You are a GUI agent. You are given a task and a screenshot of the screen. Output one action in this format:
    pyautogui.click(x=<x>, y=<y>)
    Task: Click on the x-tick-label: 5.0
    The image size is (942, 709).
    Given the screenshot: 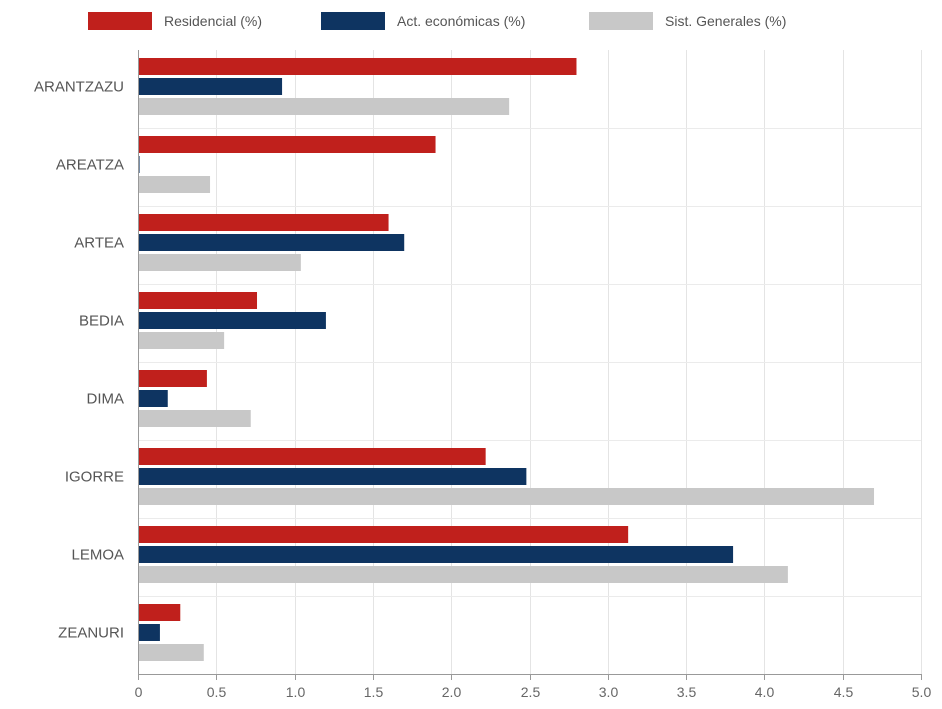 What is the action you would take?
    pyautogui.click(x=922, y=692)
    